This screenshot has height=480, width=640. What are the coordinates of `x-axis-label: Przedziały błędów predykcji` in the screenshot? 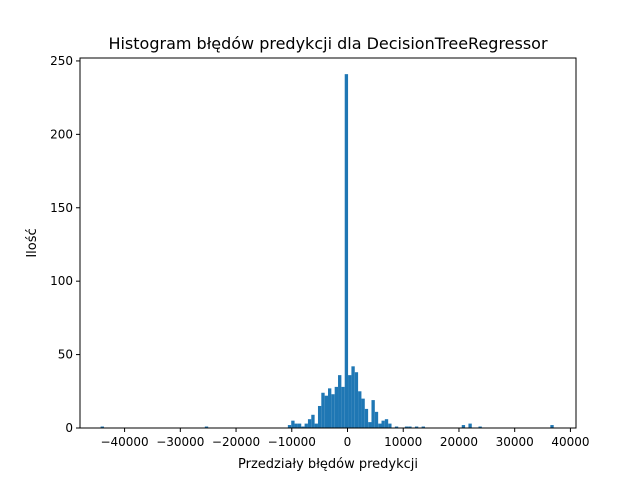 It's located at (328, 464).